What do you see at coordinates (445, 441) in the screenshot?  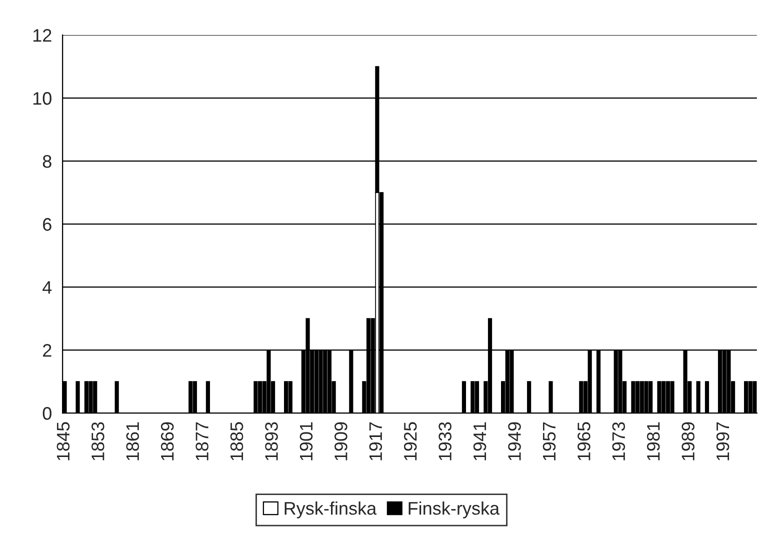 I see `x-tick-label: 1933` at bounding box center [445, 441].